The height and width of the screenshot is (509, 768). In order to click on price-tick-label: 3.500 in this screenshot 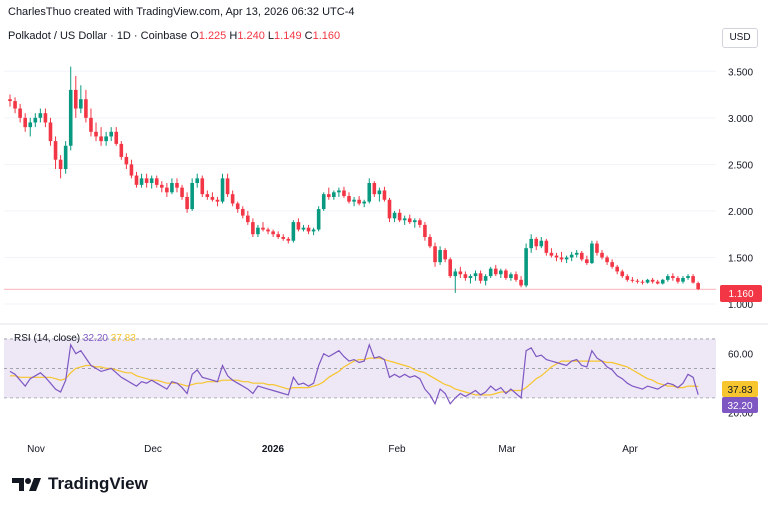, I will do `click(740, 72)`.